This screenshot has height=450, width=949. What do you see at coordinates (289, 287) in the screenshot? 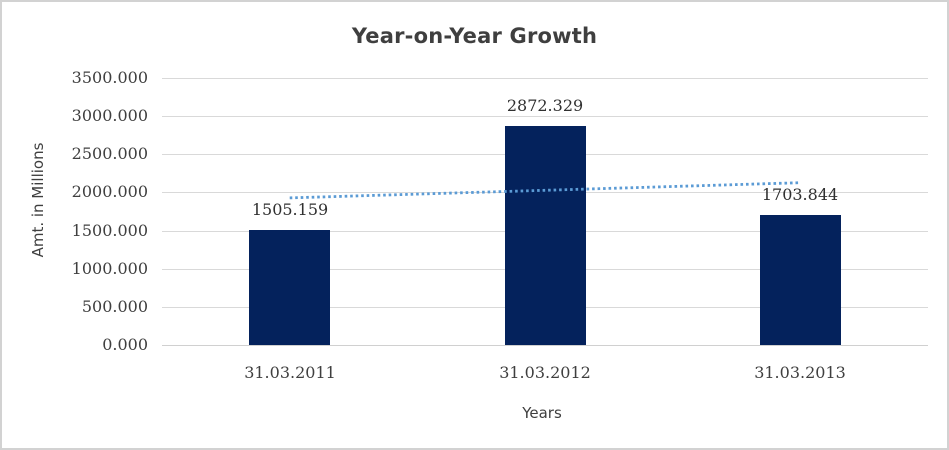
I see `bar-31.03.2011` at bounding box center [289, 287].